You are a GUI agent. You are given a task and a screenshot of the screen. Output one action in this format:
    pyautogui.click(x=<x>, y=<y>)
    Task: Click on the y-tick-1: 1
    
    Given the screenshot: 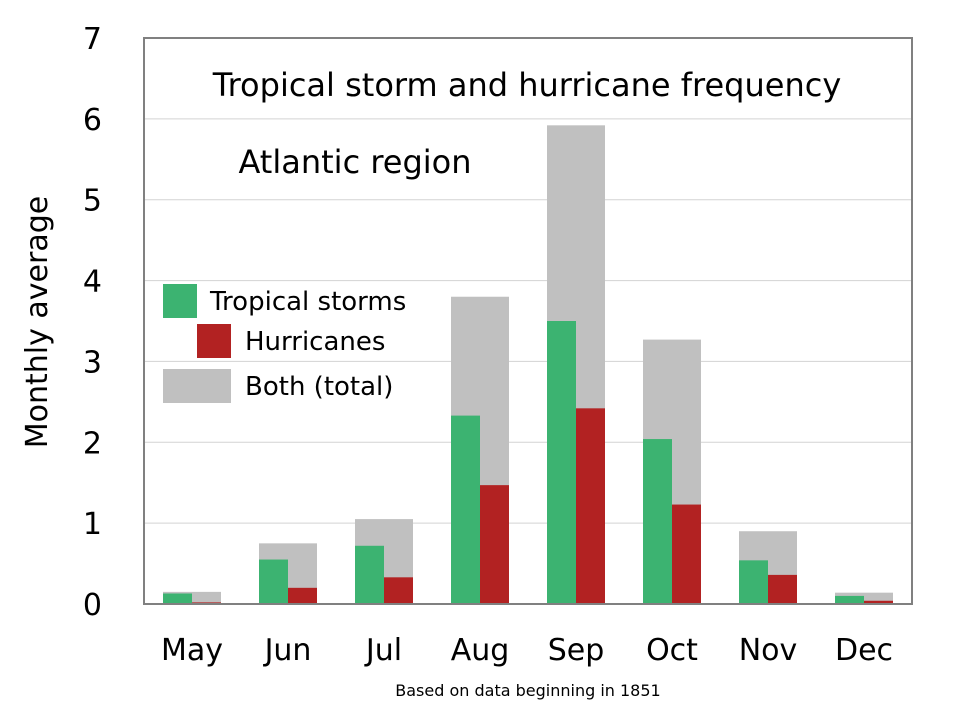 What is the action you would take?
    pyautogui.click(x=92, y=524)
    